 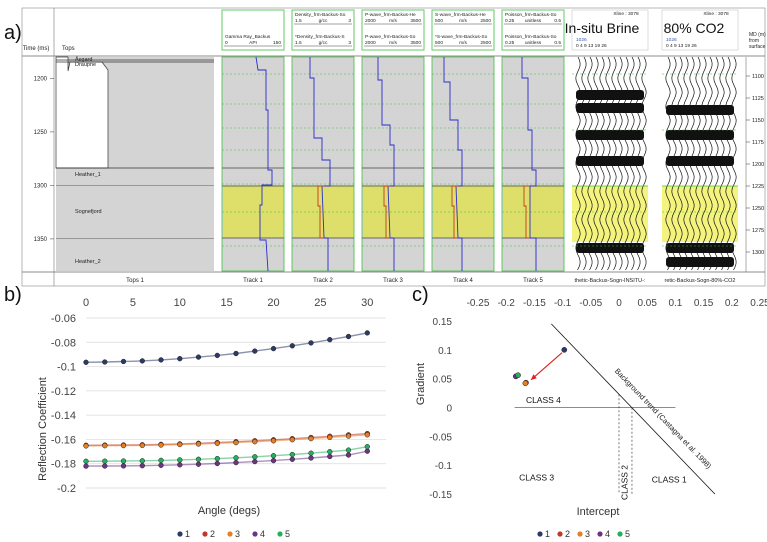 What do you see at coordinates (587, 534) in the screenshot?
I see `chart-c-legend-label: 3` at bounding box center [587, 534].